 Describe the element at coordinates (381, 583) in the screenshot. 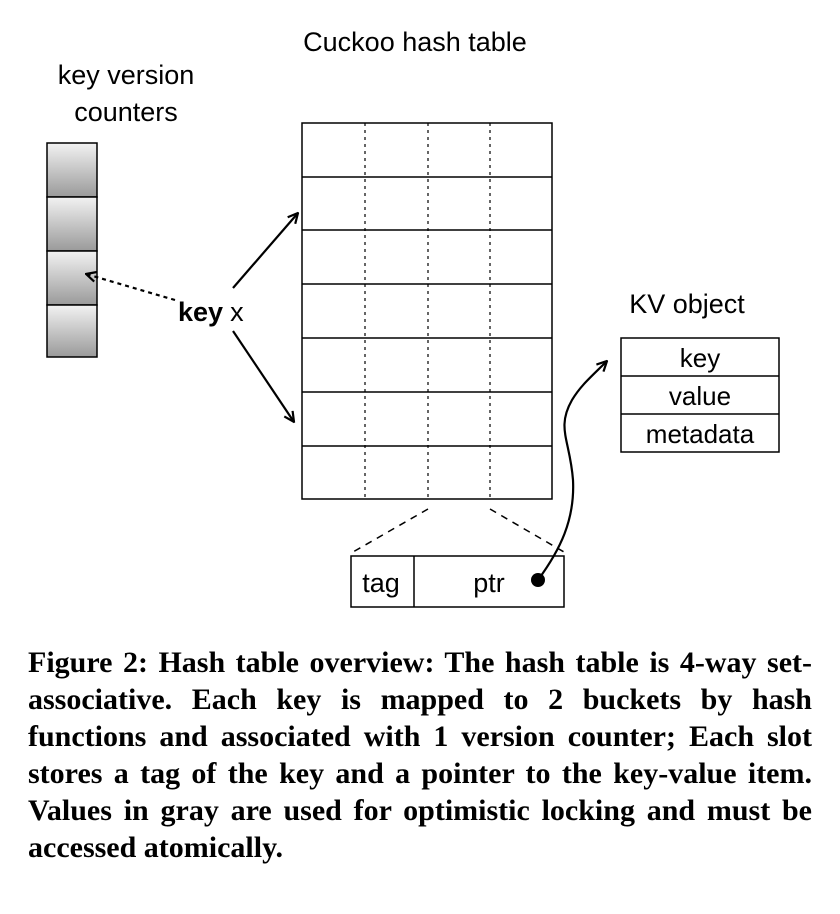

I see `slot-tag: tag` at that location.